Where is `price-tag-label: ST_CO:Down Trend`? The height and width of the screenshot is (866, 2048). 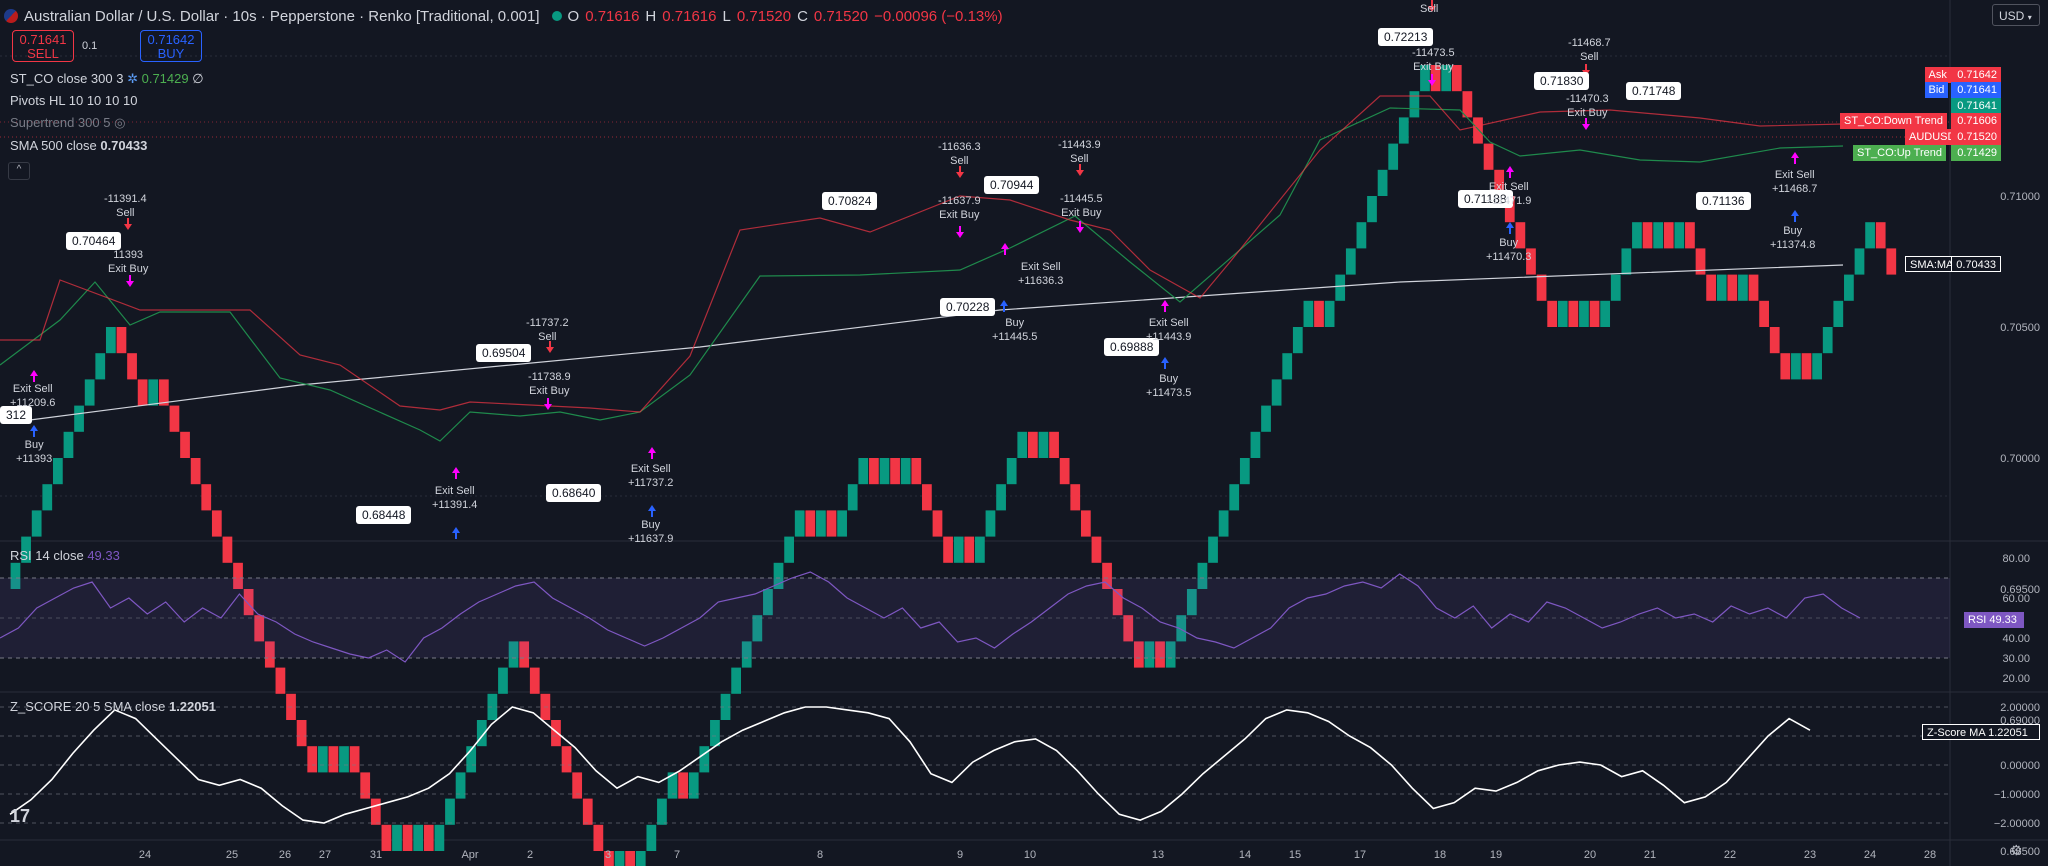
price-tag-label: ST_CO:Down Trend is located at coordinates (1894, 121).